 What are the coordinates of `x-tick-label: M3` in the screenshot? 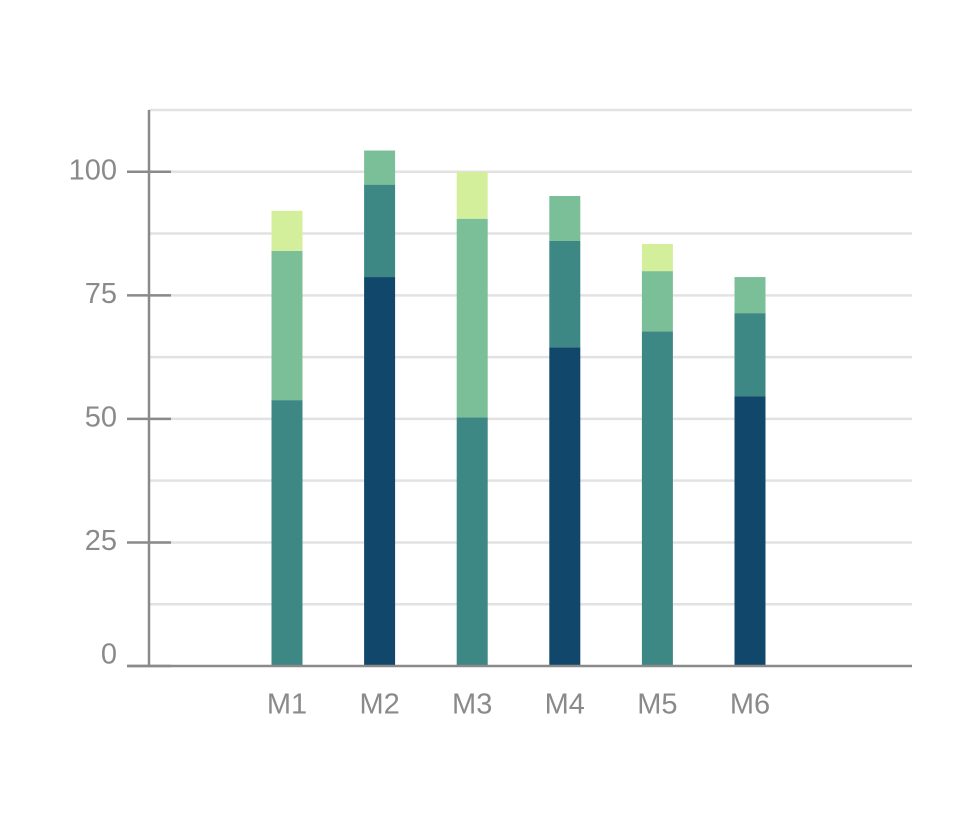 It's located at (472, 705).